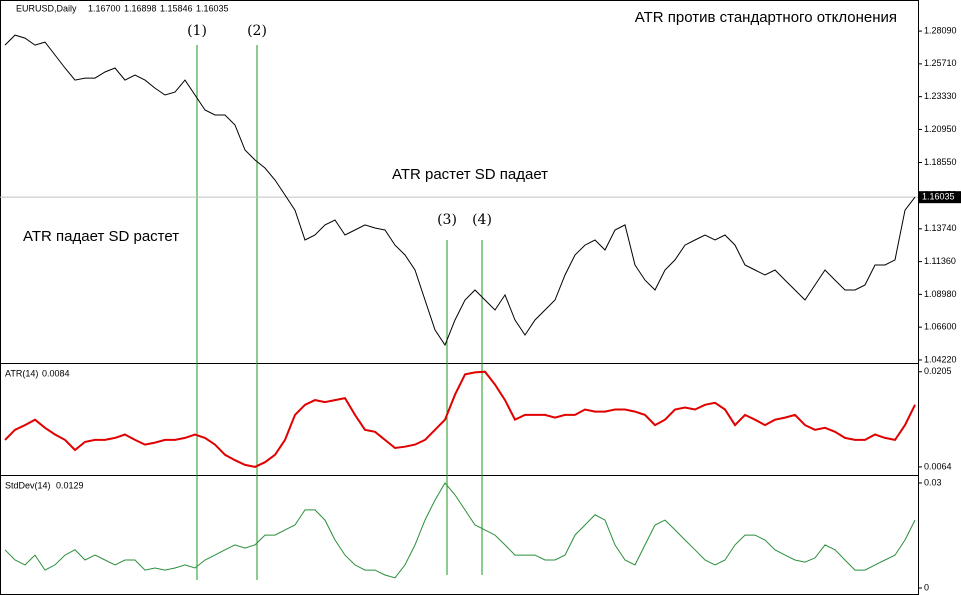 The height and width of the screenshot is (595, 961). What do you see at coordinates (940, 162) in the screenshot?
I see `y-tick-label: 1.18550` at bounding box center [940, 162].